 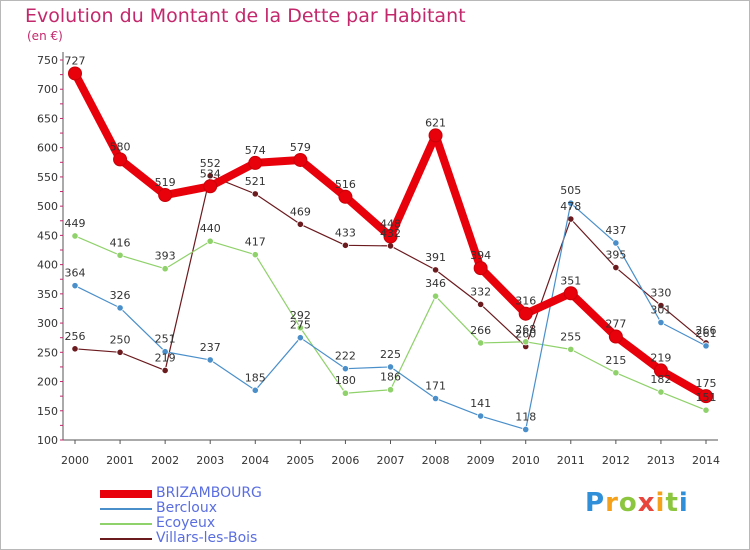 I want to click on data-label-villars-les-bois: 330, so click(x=660, y=293).